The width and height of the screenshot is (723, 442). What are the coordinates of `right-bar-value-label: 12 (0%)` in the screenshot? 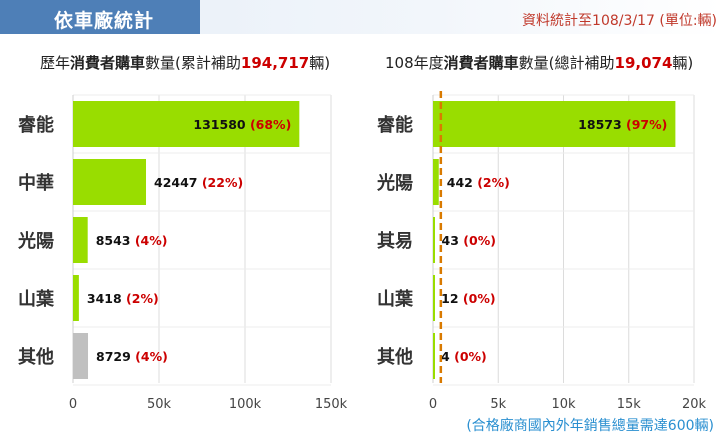 It's located at (468, 298).